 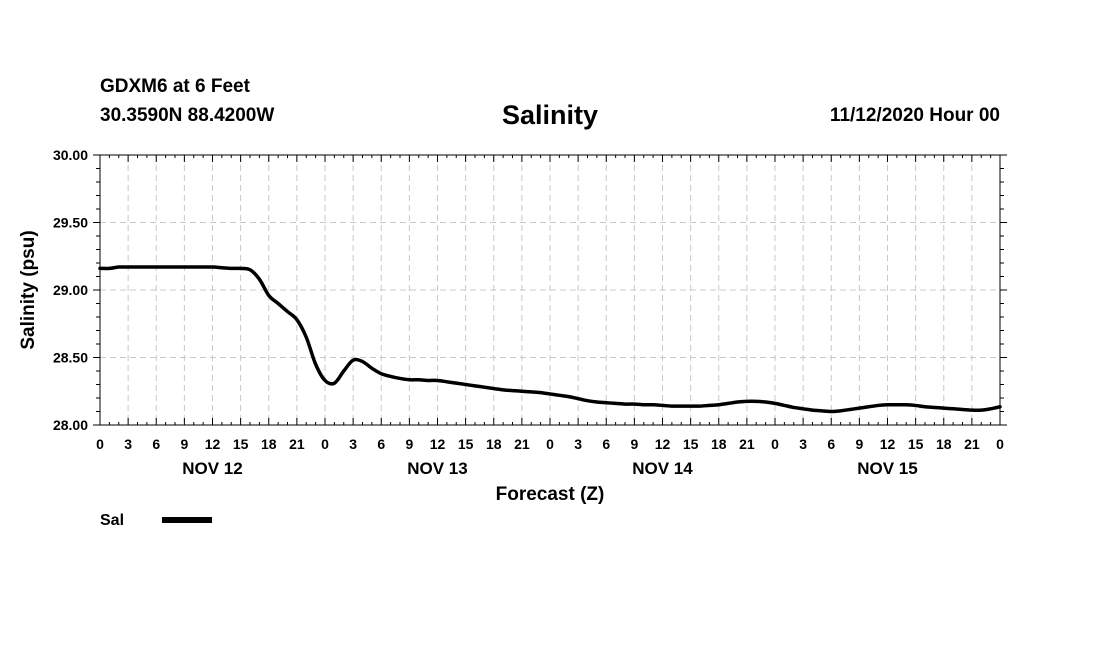 What do you see at coordinates (175, 86) in the screenshot?
I see `station-label: GDXM6 at 6 Feet` at bounding box center [175, 86].